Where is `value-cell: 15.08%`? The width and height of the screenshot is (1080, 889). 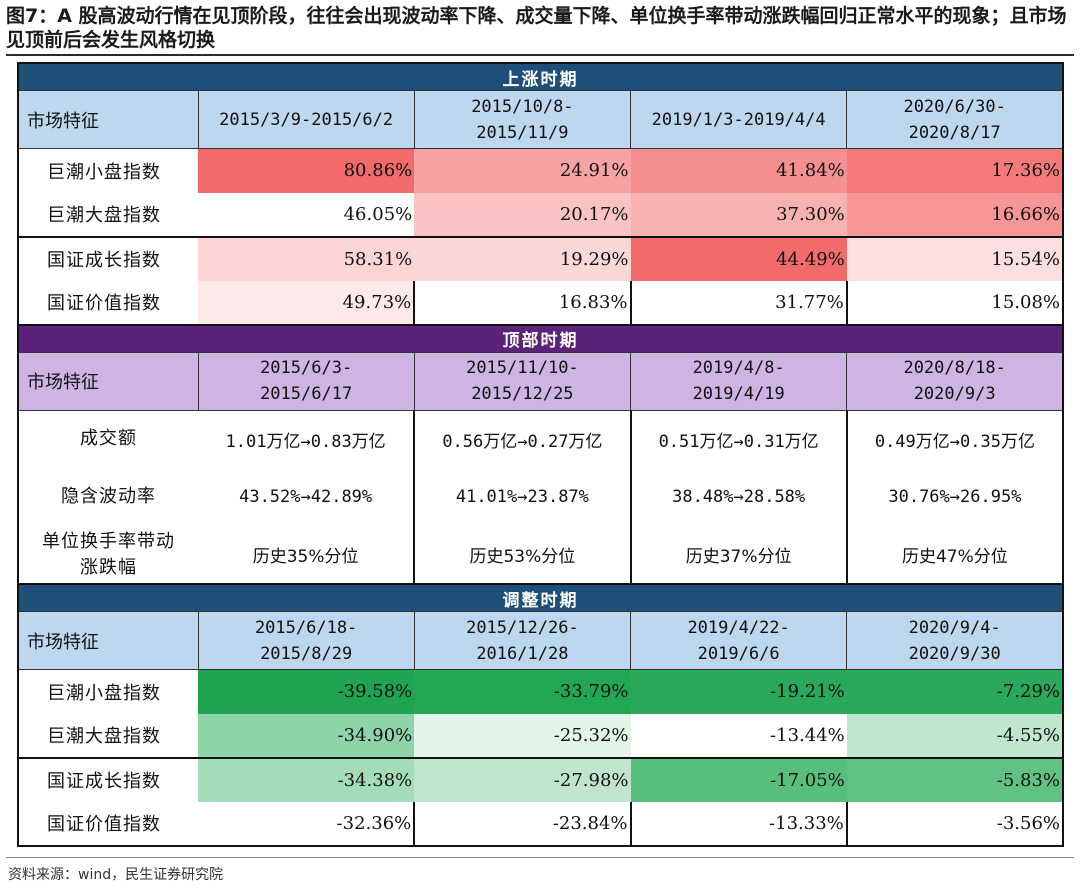
value-cell: 15.08% is located at coordinates (955, 302).